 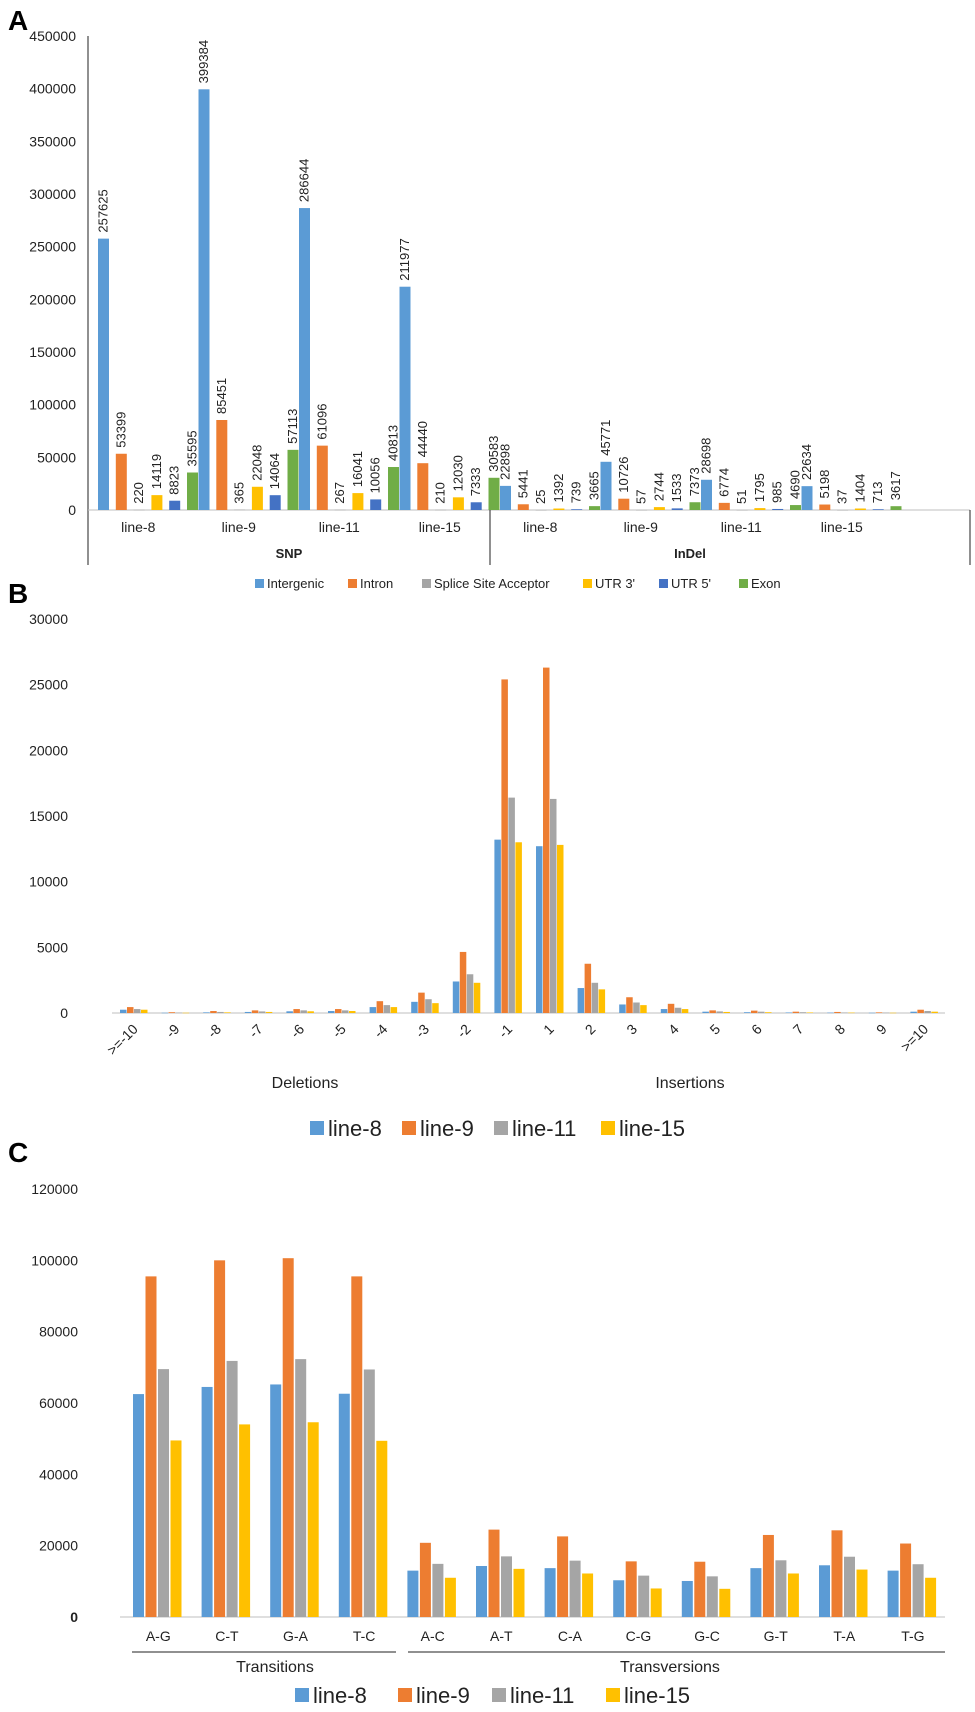 What do you see at coordinates (138, 527) in the screenshot?
I see `panel-a-category-label: line-8` at bounding box center [138, 527].